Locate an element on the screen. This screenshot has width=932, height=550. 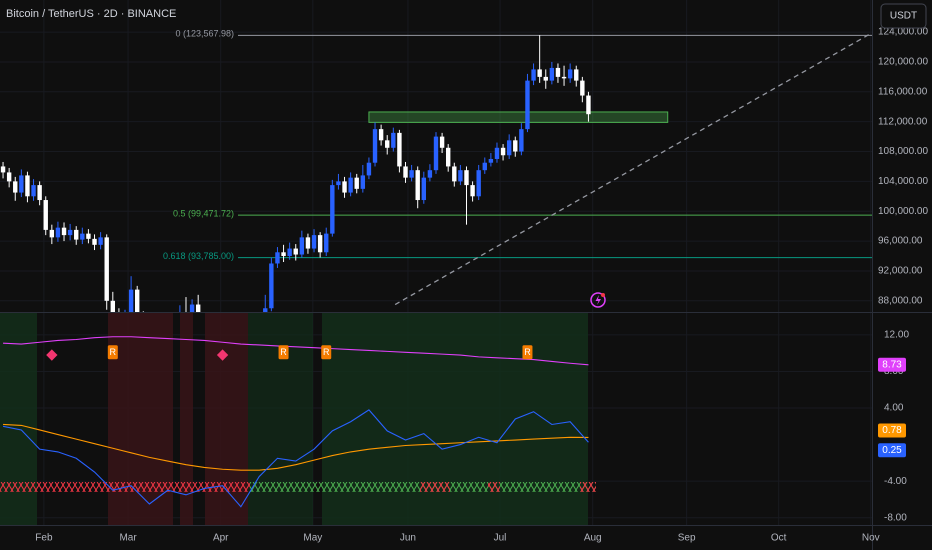
symbol-title: Bitcoin / TetherUS · 2D · BINANCE is located at coordinates (91, 14).